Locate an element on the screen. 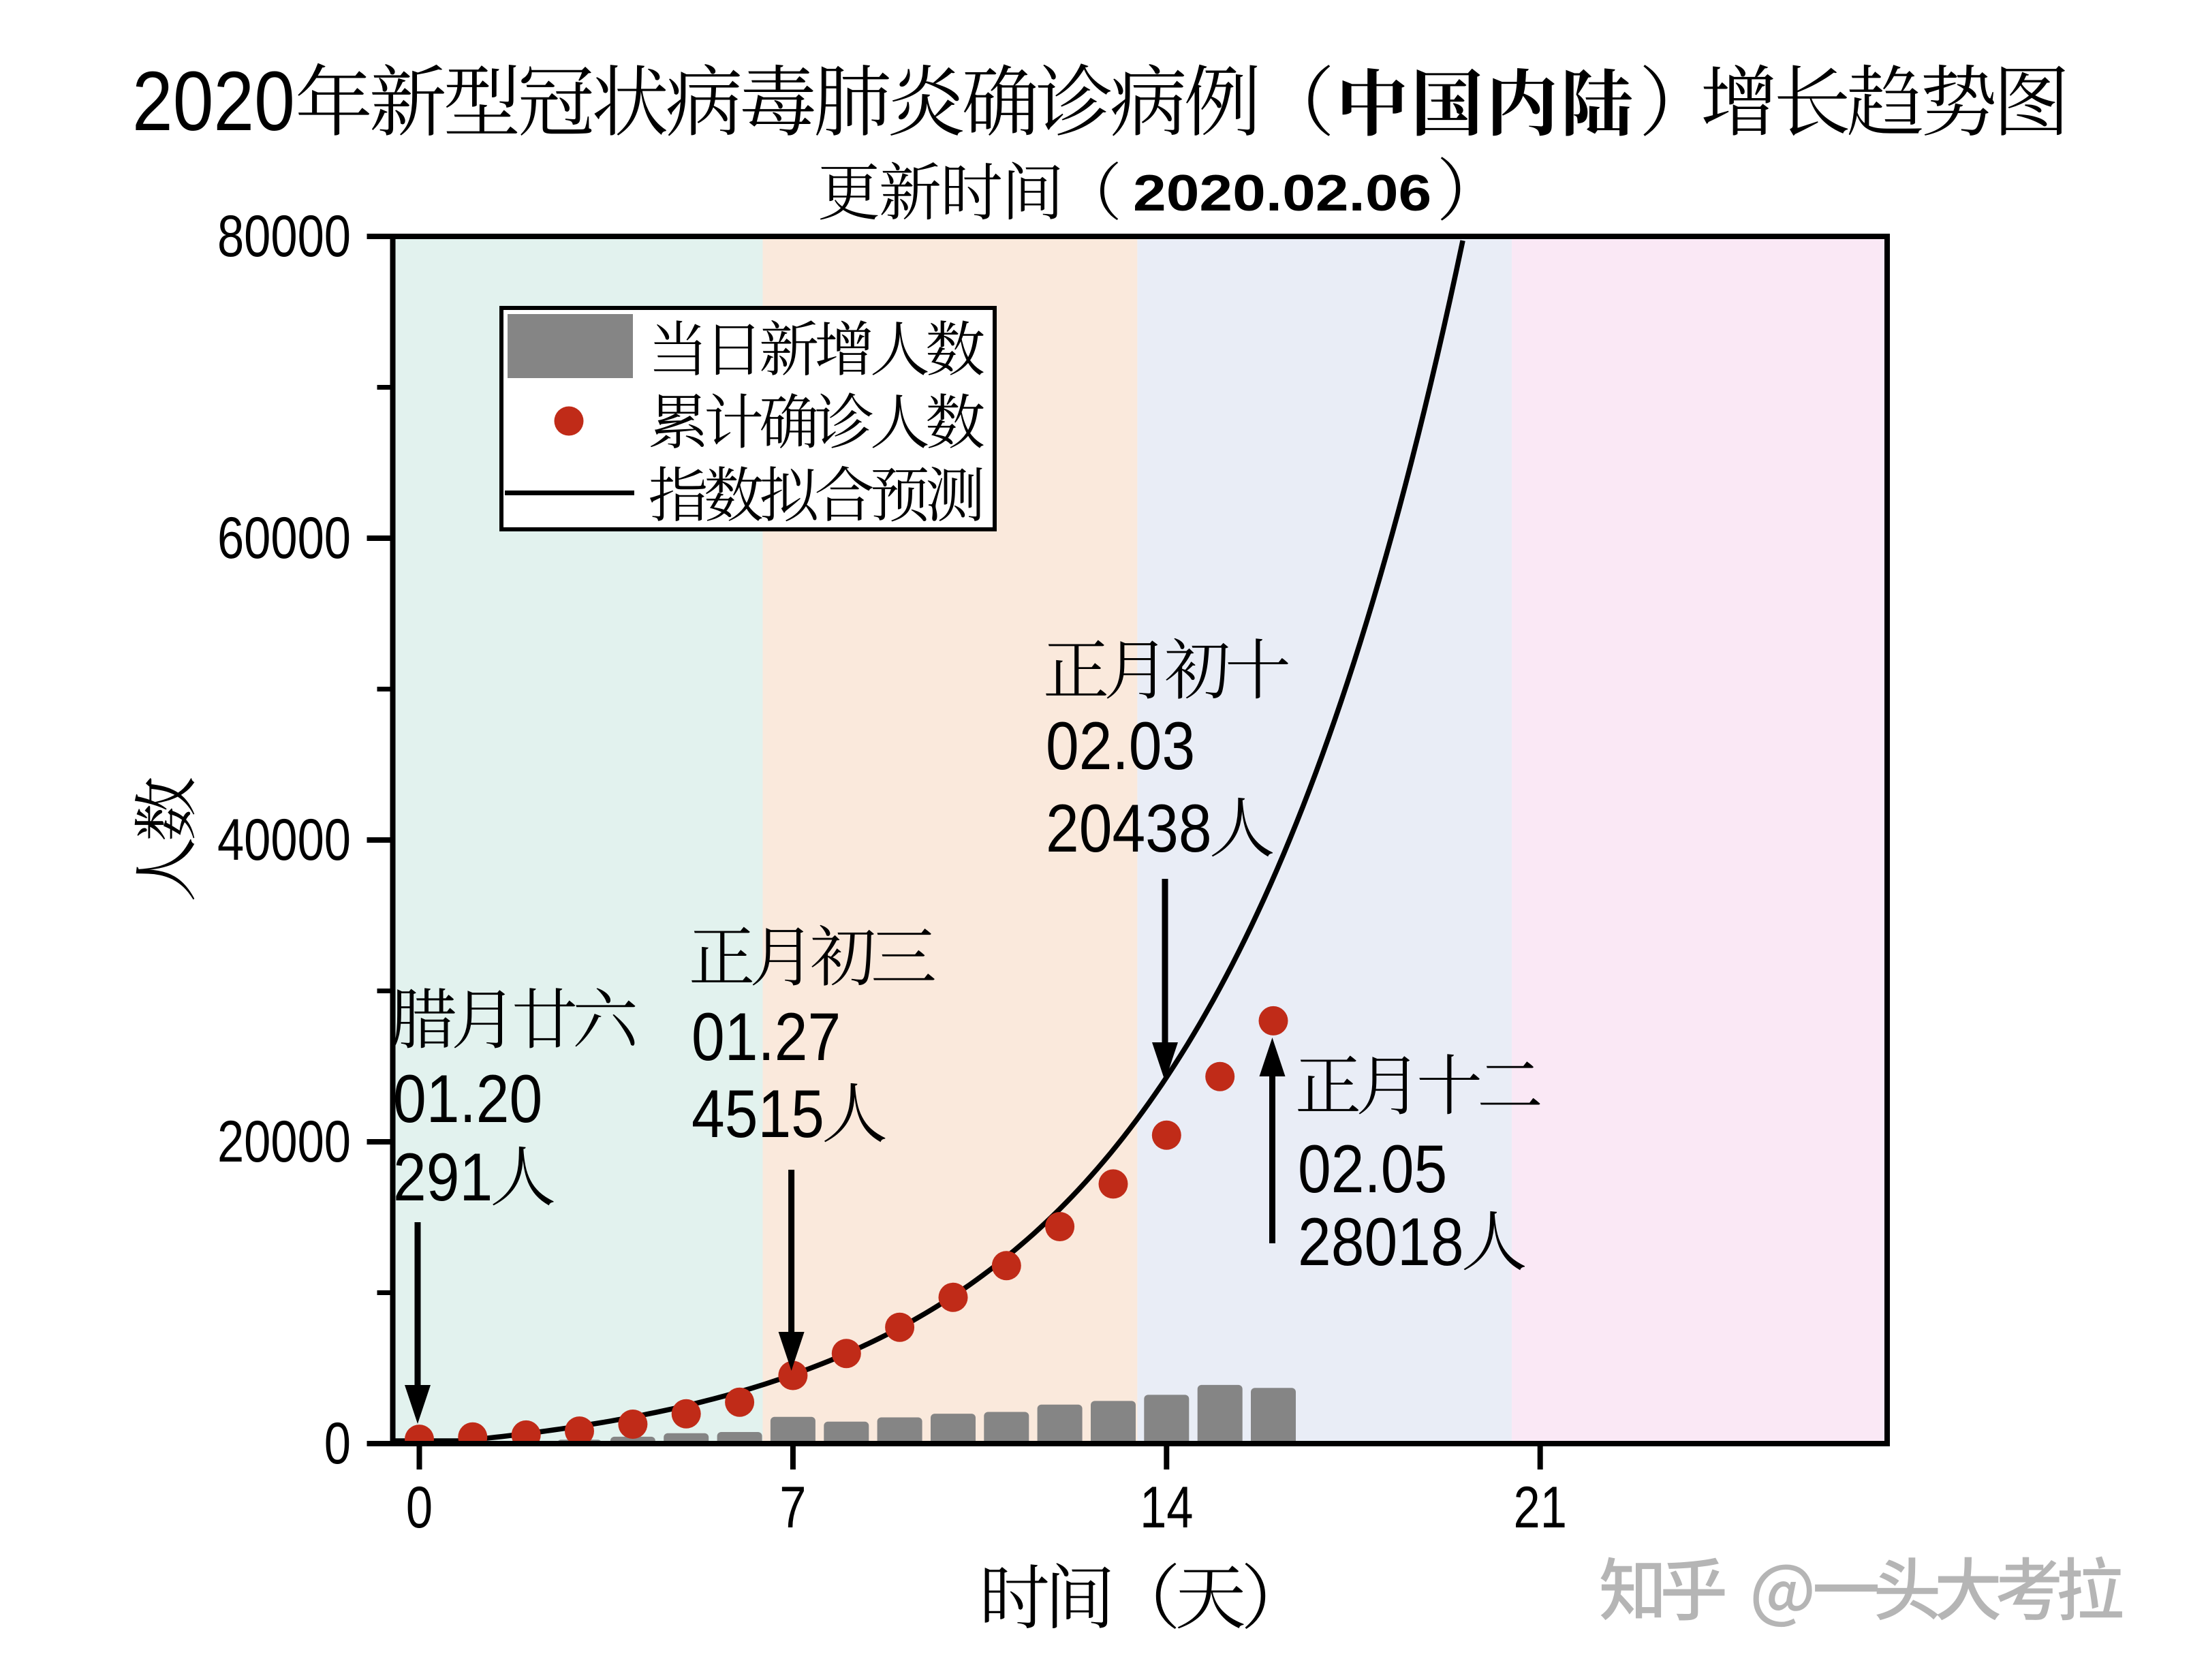 Image resolution: width=2191 pixels, height=1680 pixels. svg-text: 40000 is located at coordinates (284, 839).